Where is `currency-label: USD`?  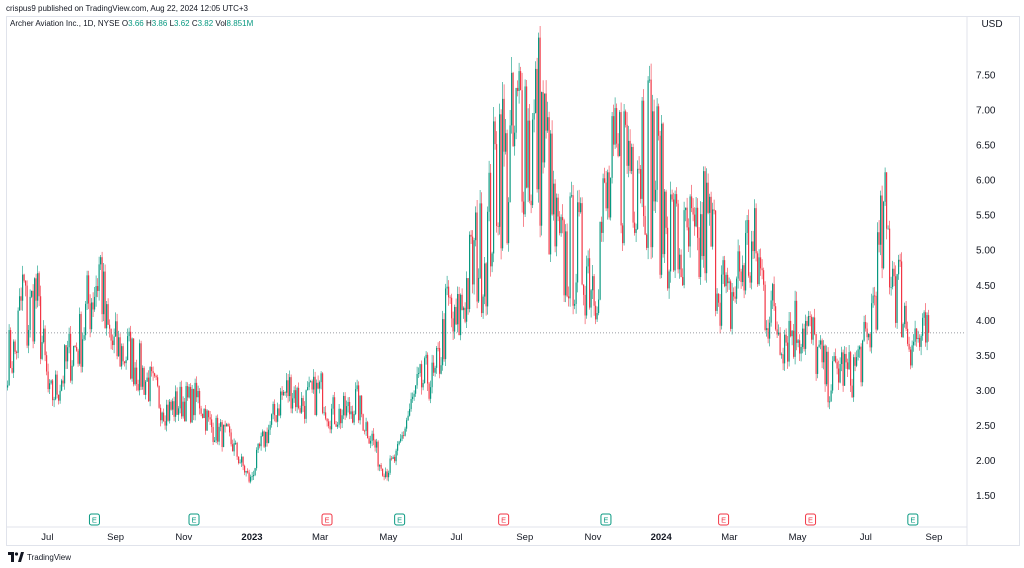 currency-label: USD is located at coordinates (992, 24).